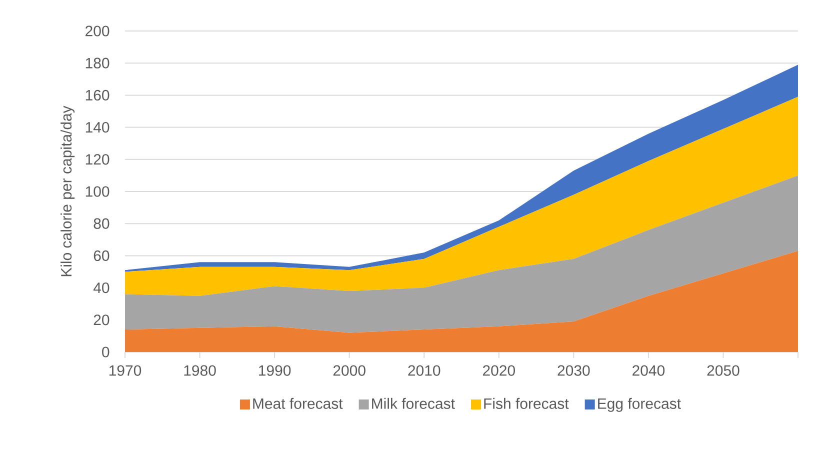 This screenshot has height=449, width=834. What do you see at coordinates (498, 370) in the screenshot?
I see `x-tick-label: 2020` at bounding box center [498, 370].